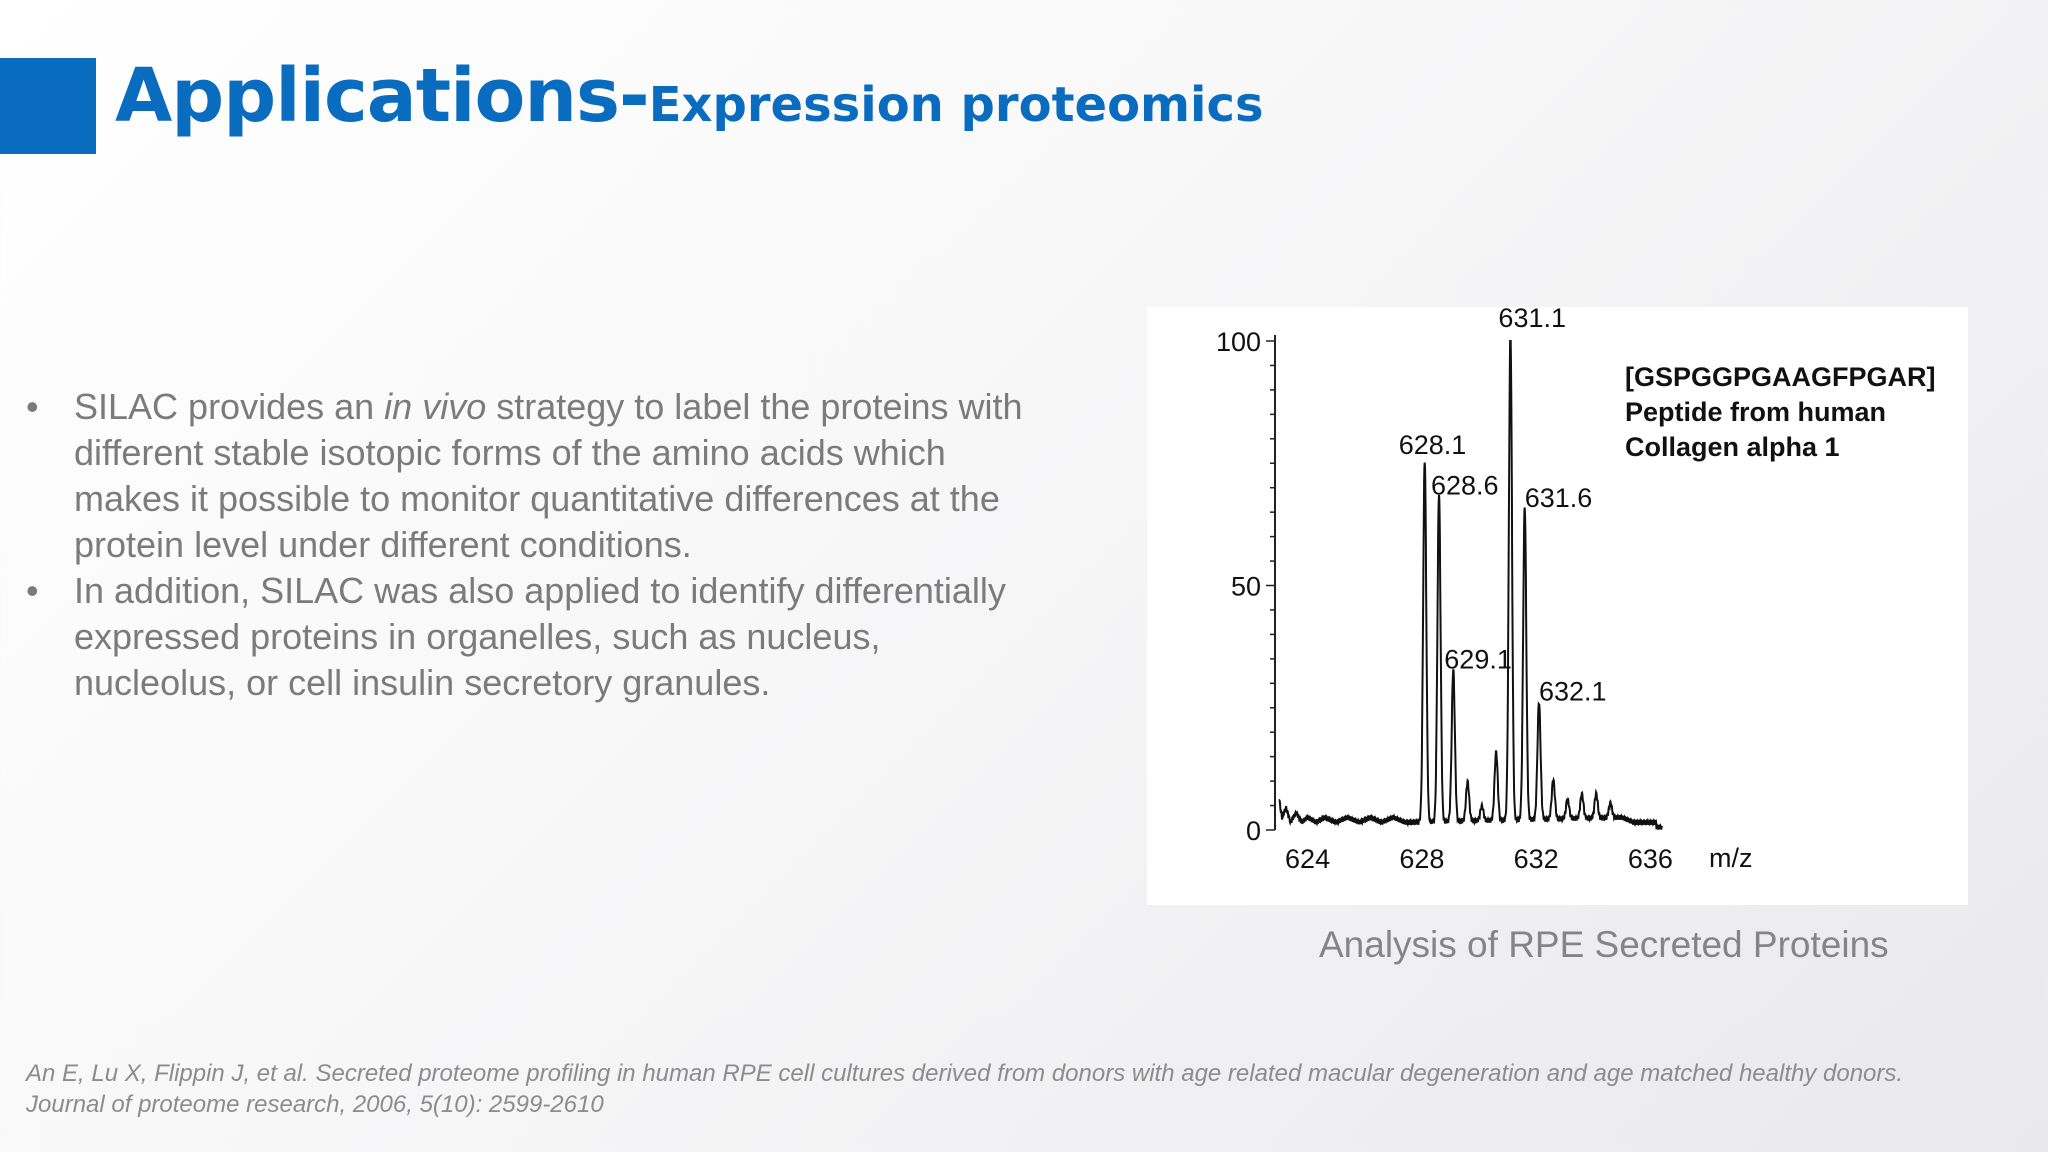  Describe the element at coordinates (1755, 412) in the screenshot. I see `peptide-annotation-line: Peptide from human` at that location.